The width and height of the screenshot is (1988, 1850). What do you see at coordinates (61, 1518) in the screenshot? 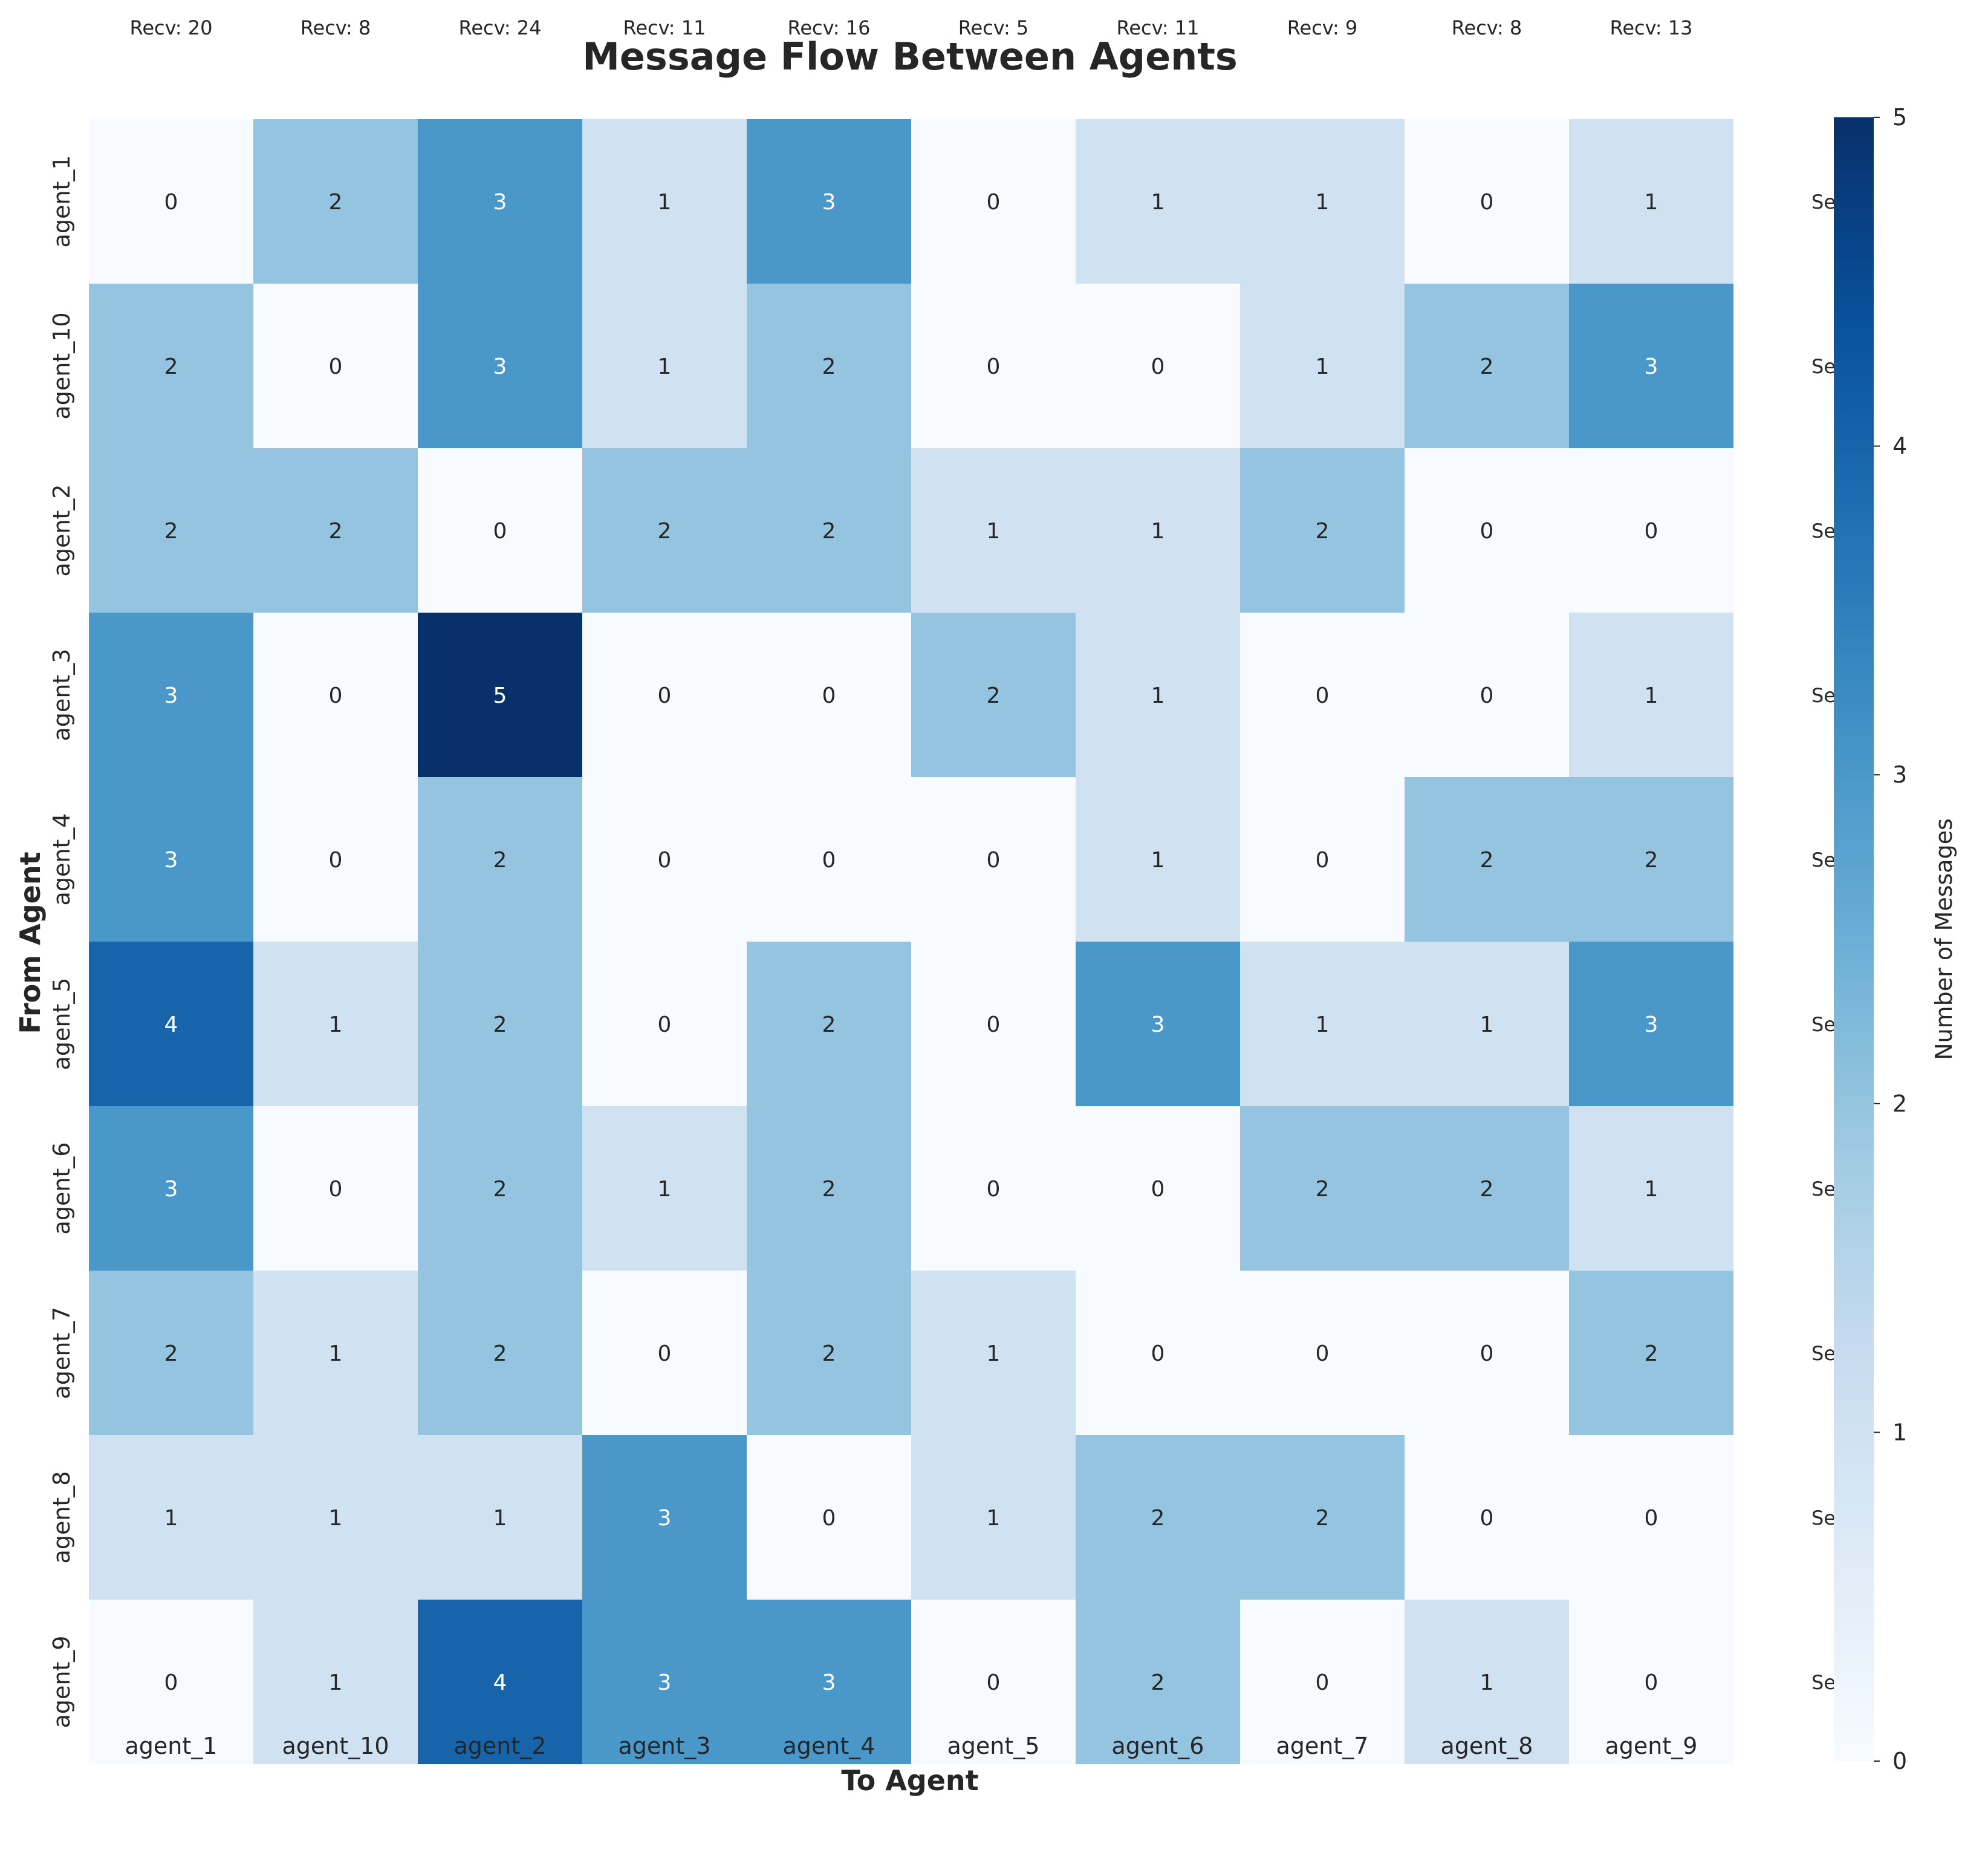
I see `y-tick-label: agent_8` at bounding box center [61, 1518].